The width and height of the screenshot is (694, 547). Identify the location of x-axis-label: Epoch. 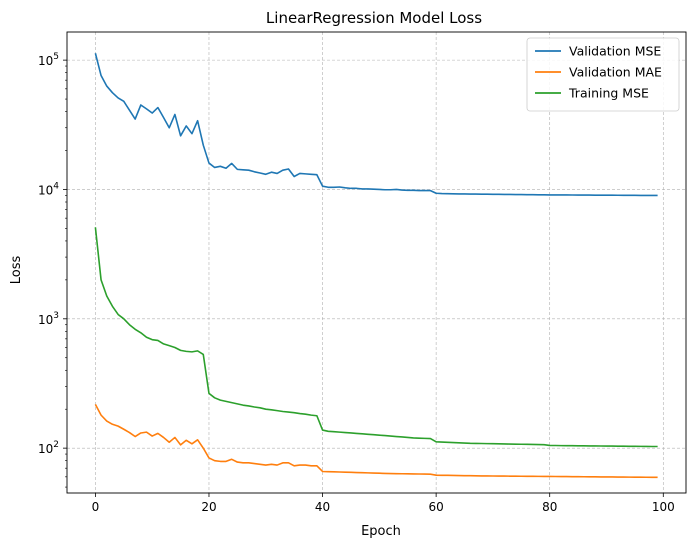
(381, 531).